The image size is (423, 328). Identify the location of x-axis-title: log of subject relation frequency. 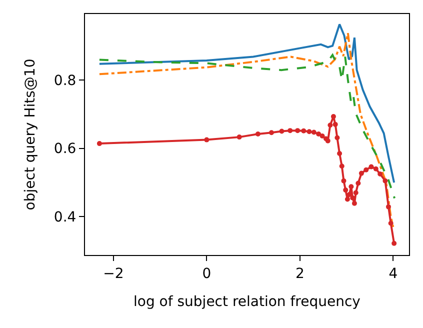
(247, 302).